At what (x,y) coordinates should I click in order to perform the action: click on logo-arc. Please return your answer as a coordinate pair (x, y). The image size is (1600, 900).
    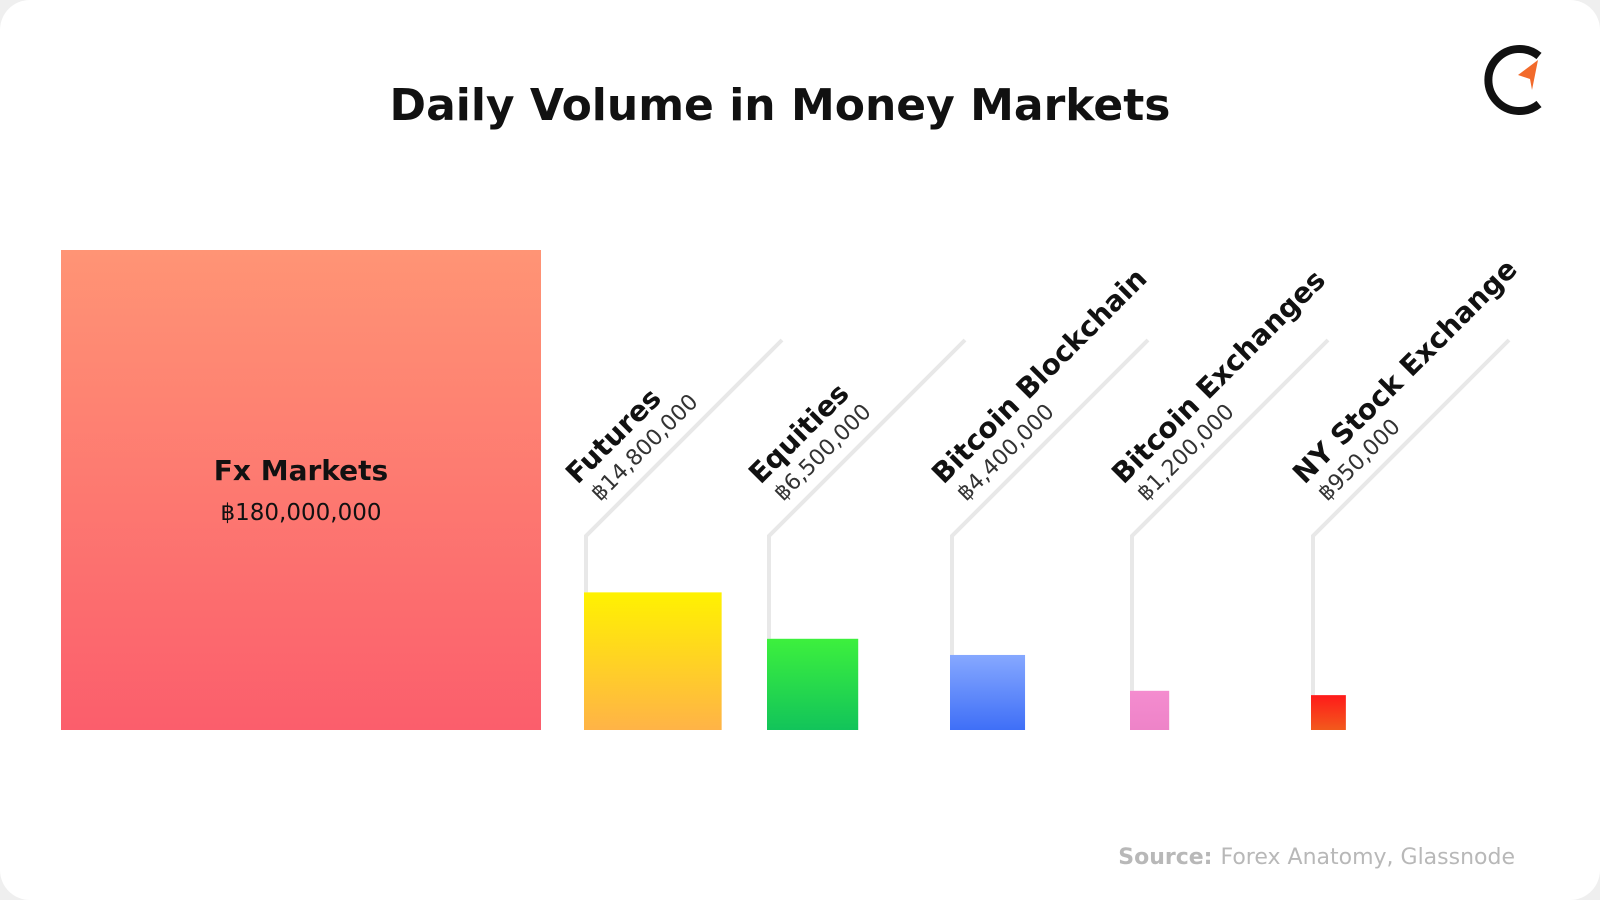
    Looking at the image, I should click on (1513, 80).